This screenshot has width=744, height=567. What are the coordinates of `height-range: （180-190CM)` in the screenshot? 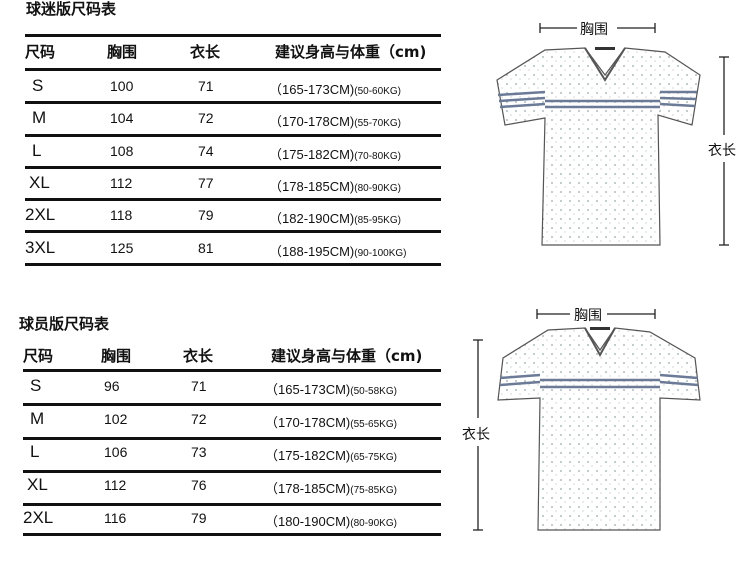 It's located at (308, 521).